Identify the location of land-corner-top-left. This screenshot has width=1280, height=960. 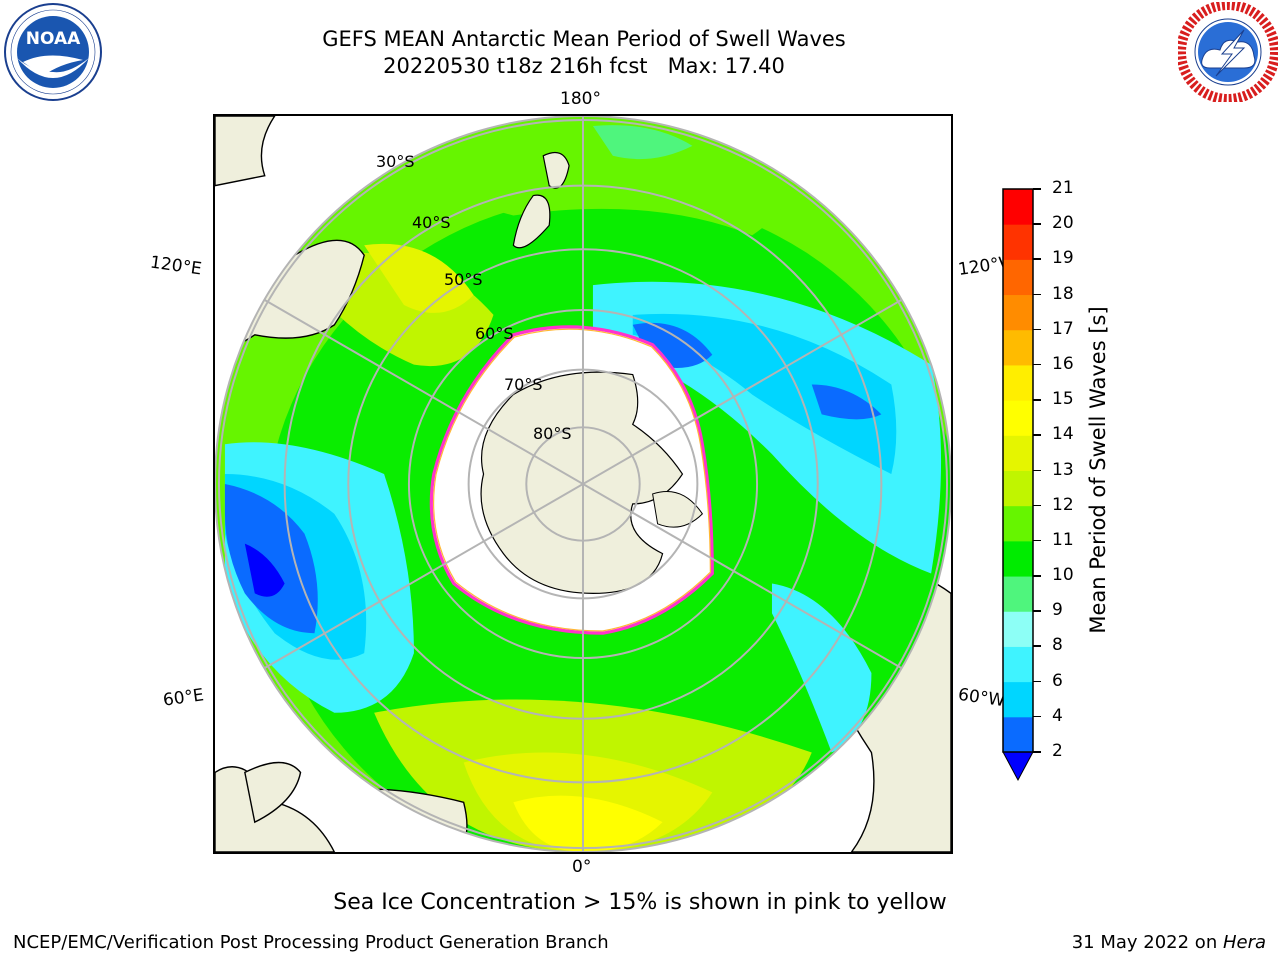
(245, 151).